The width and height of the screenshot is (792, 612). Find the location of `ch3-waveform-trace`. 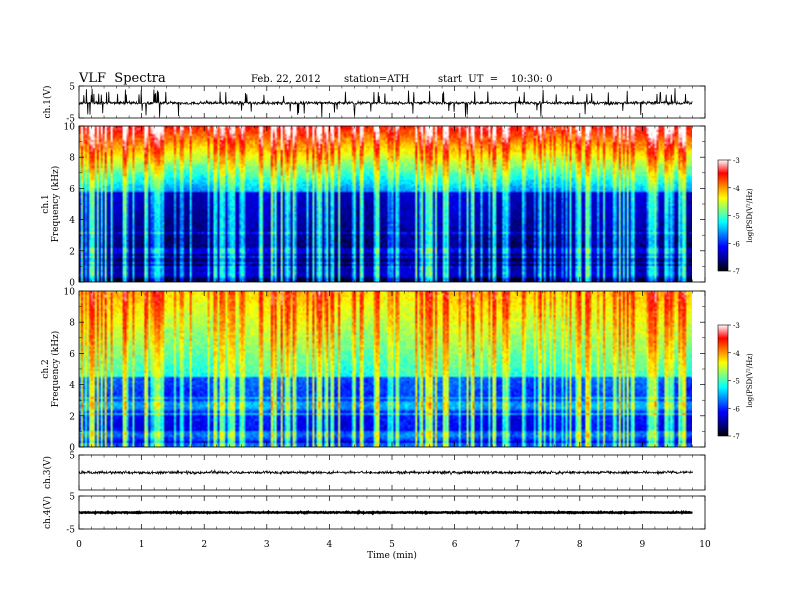

ch3-waveform-trace is located at coordinates (385, 472).